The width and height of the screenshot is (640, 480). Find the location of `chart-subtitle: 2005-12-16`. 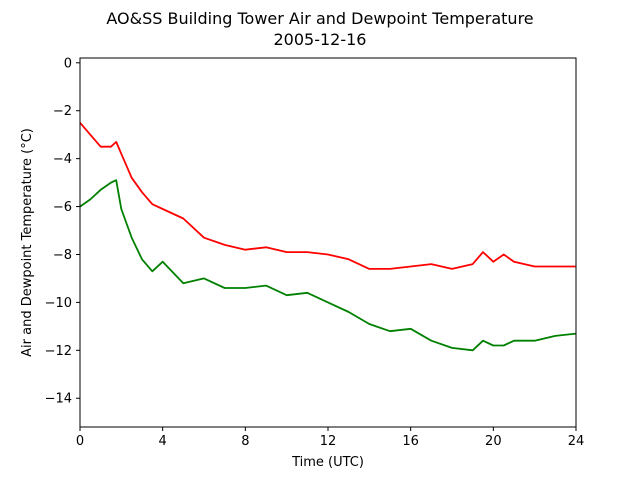

chart-subtitle: 2005-12-16 is located at coordinates (320, 39).